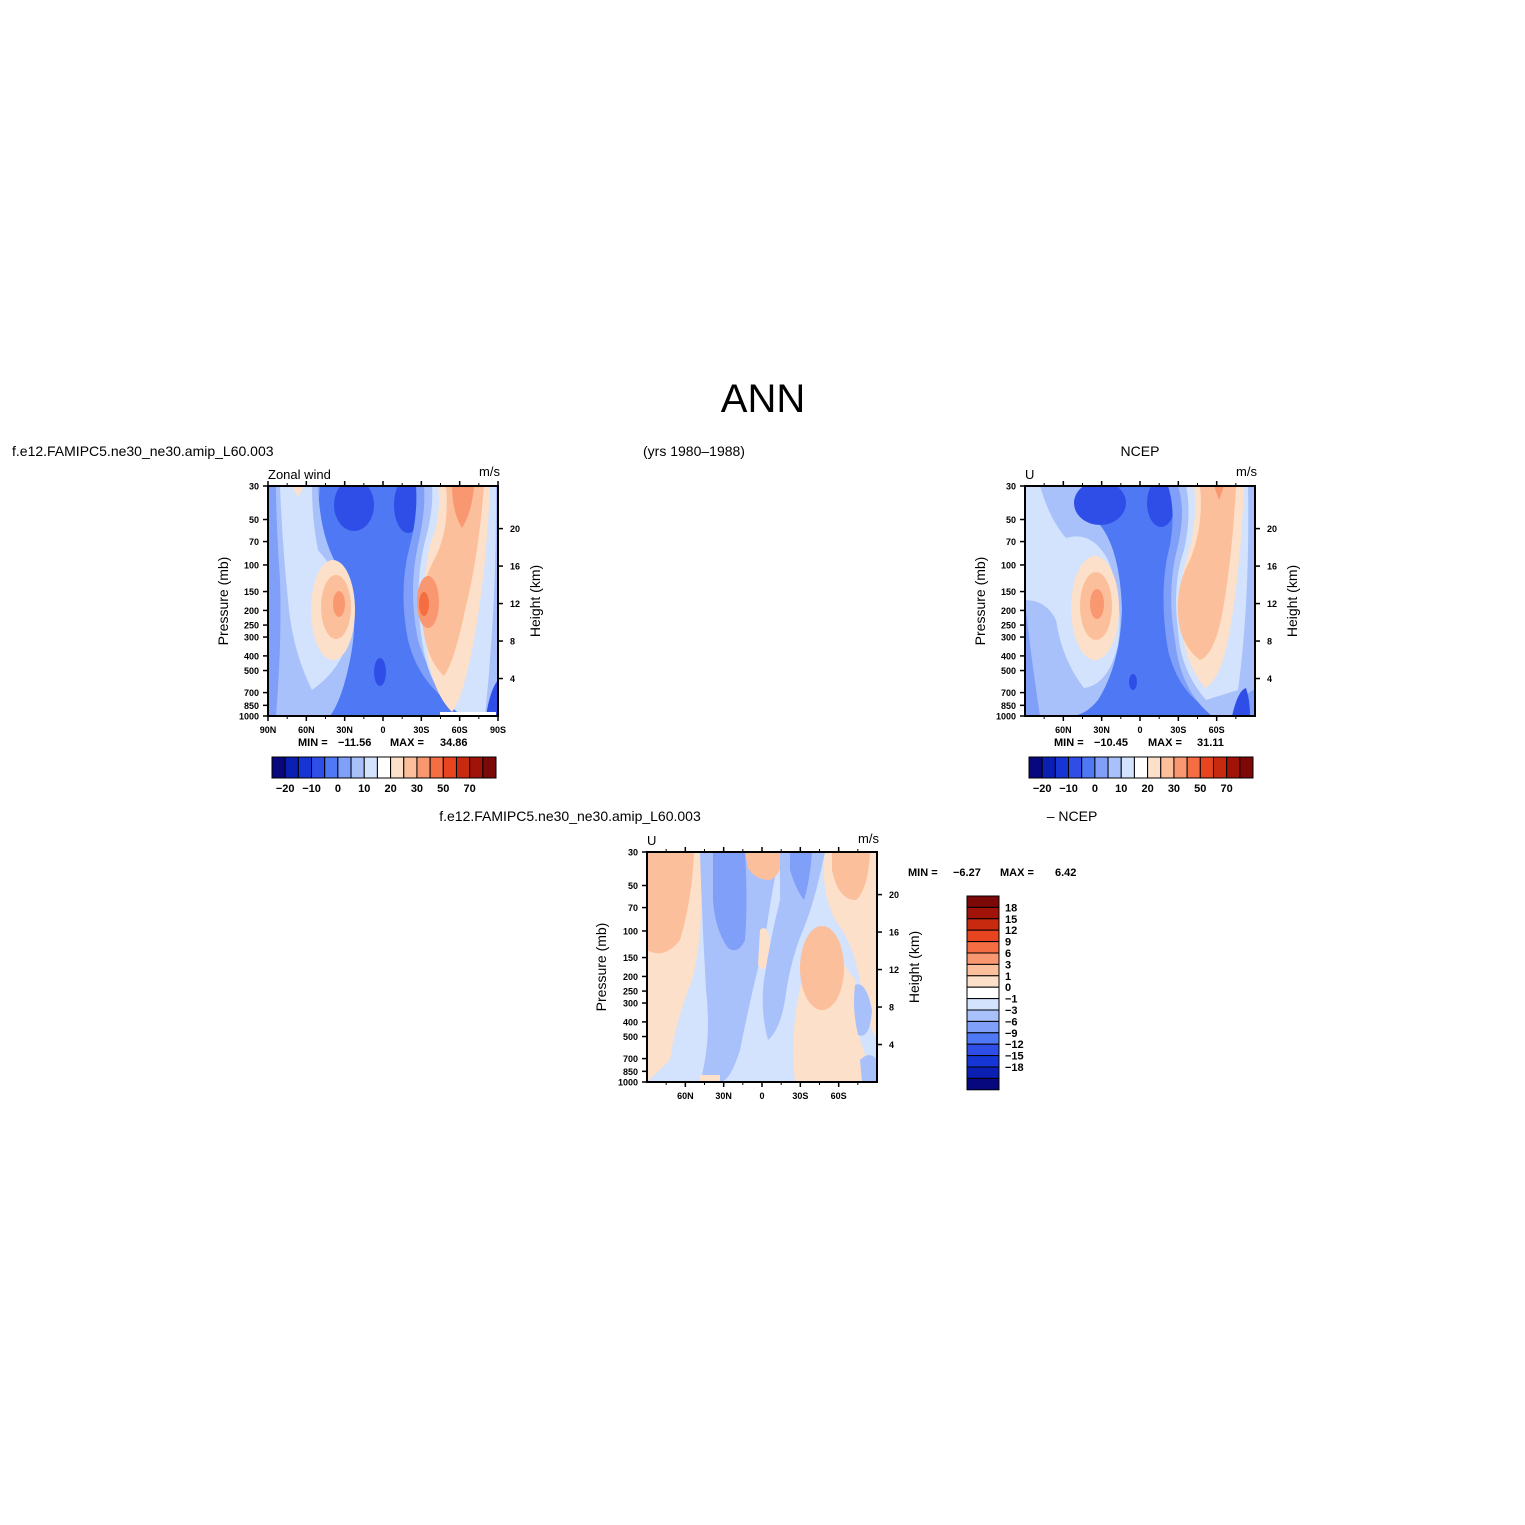 Image resolution: width=1525 pixels, height=1525 pixels. What do you see at coordinates (1072, 816) in the screenshot?
I see `diff-obs-label: – NCEP` at bounding box center [1072, 816].